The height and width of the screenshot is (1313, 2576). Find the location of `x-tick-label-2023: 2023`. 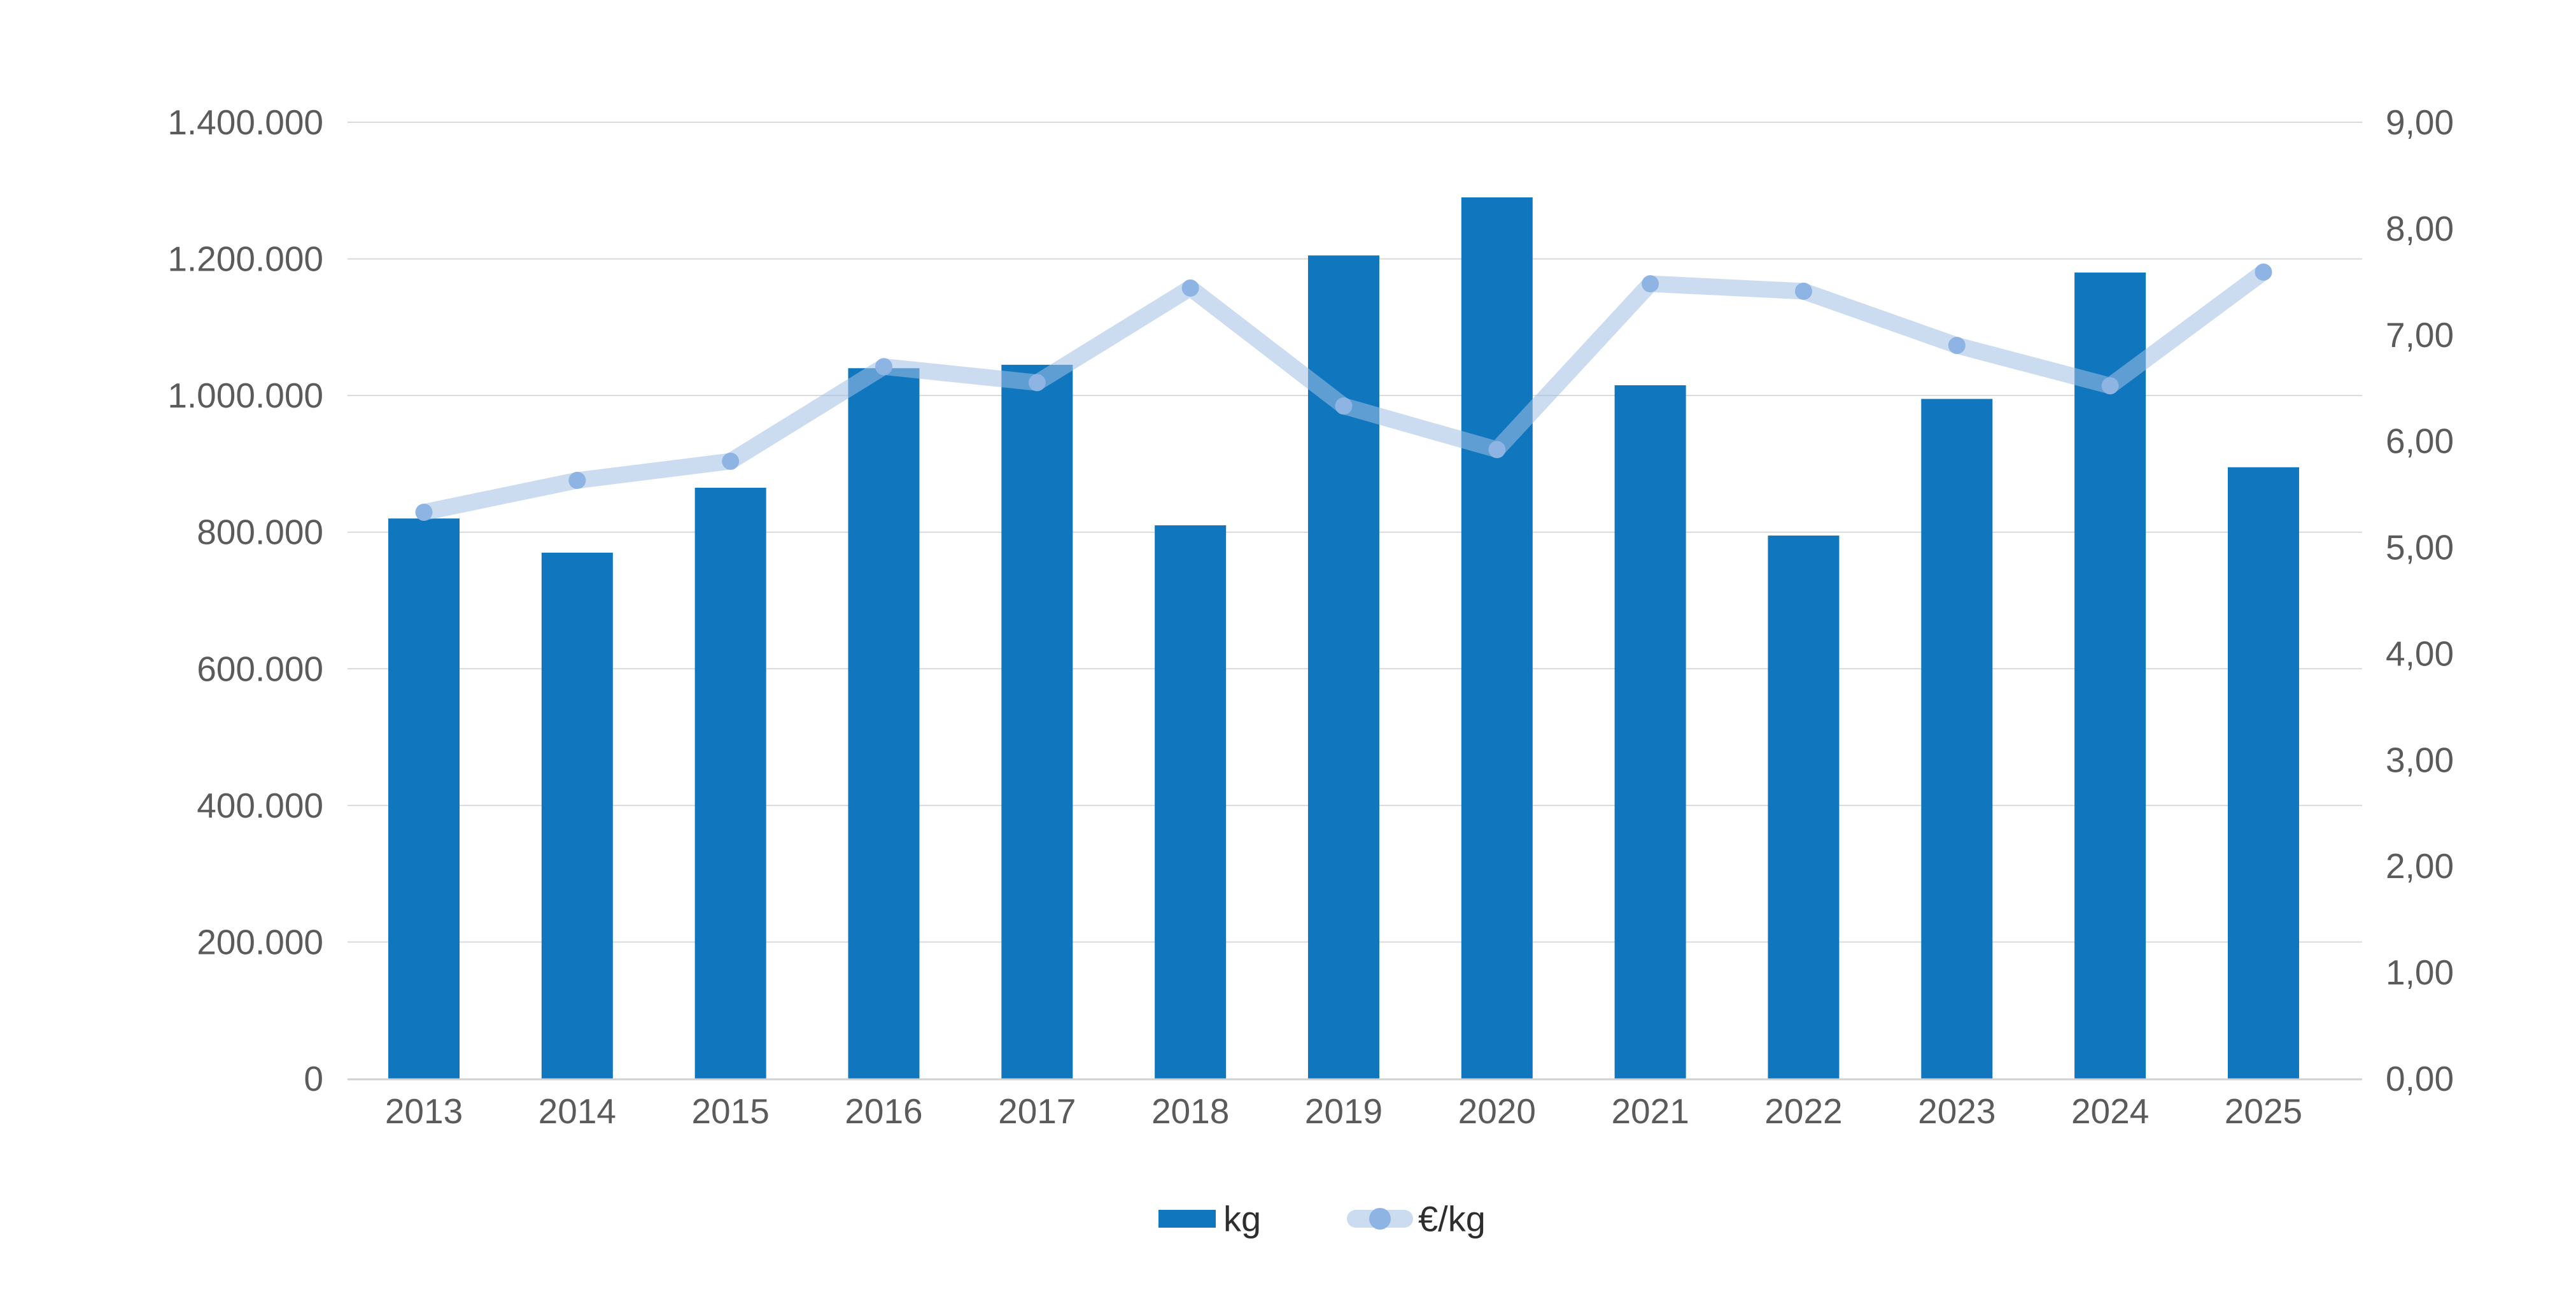

x-tick-label-2023: 2023 is located at coordinates (1957, 1111).